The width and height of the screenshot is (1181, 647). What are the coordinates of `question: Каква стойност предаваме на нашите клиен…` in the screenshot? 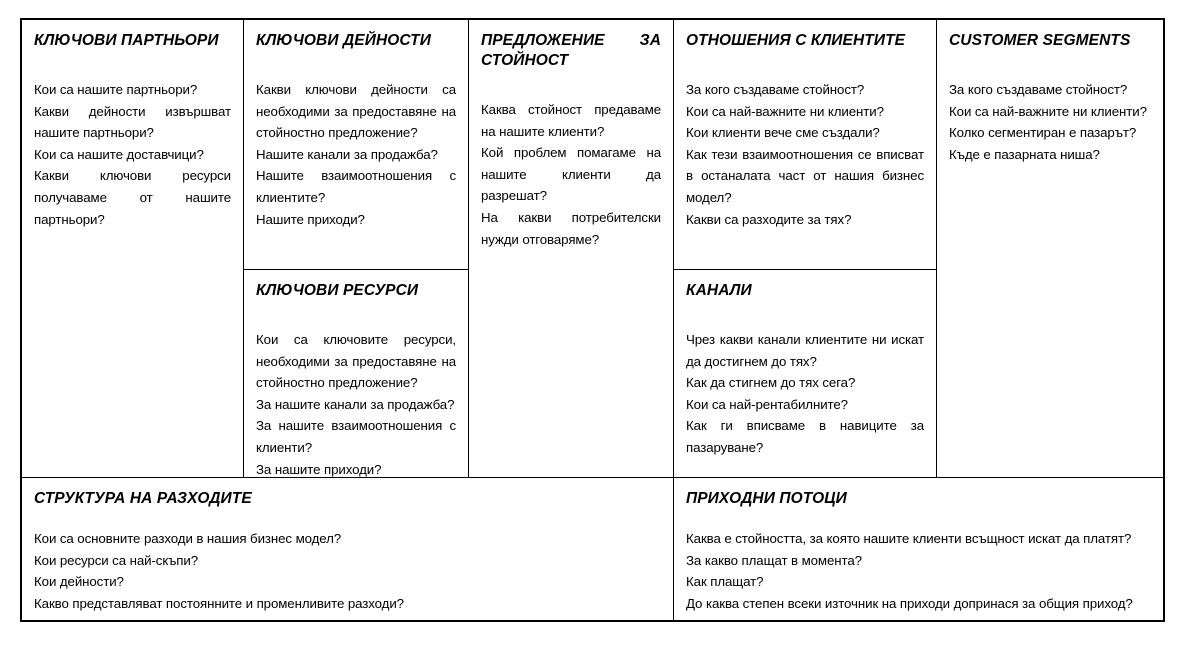 It's located at (571, 120).